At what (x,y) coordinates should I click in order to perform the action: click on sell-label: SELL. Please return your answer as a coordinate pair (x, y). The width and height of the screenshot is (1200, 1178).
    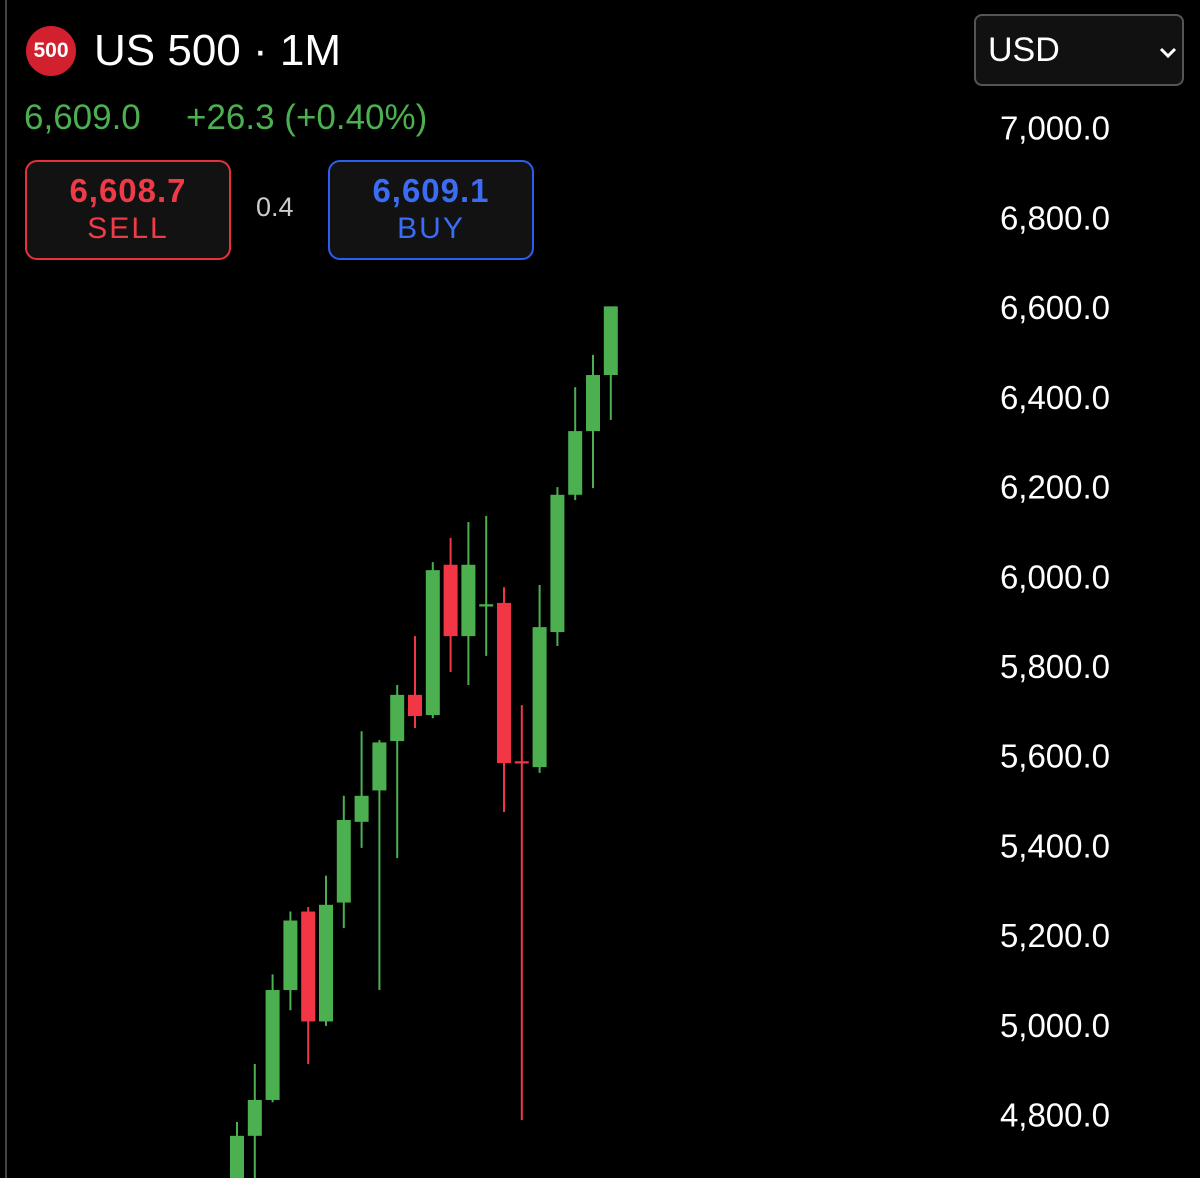
    Looking at the image, I should click on (128, 228).